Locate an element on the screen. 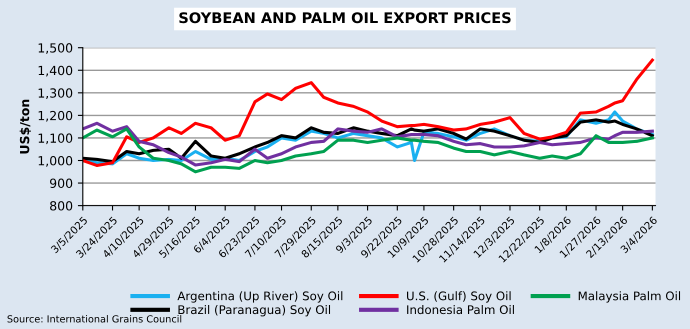 The width and height of the screenshot is (690, 329). legend-label: Malaysia Palm Oil is located at coordinates (629, 297).